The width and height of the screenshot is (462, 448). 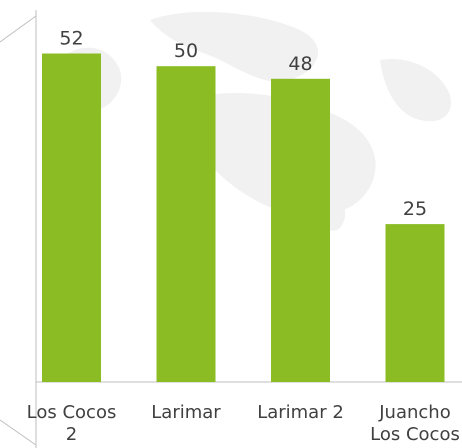 What do you see at coordinates (18, 230) in the screenshot?
I see `left-frame-lines` at bounding box center [18, 230].